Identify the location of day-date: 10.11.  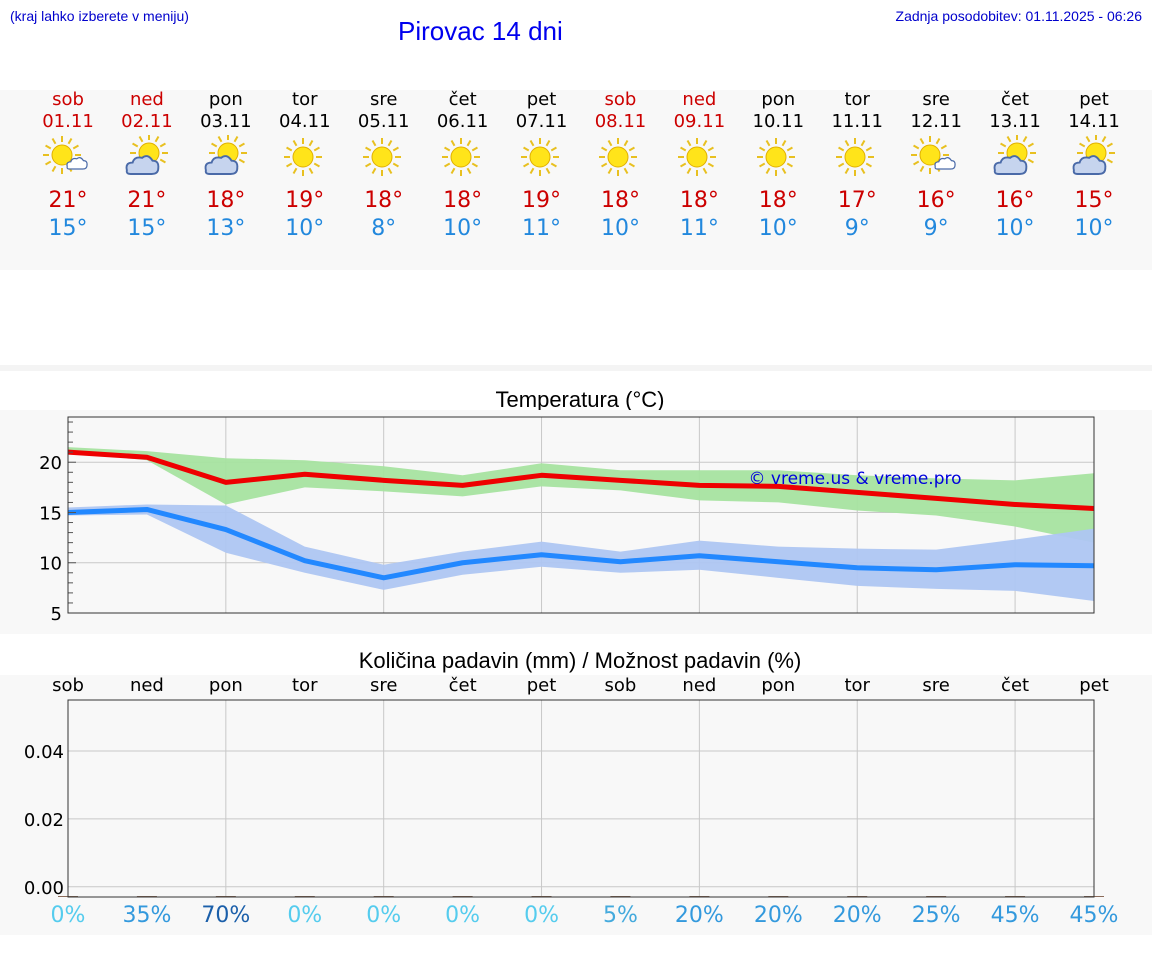
(778, 121).